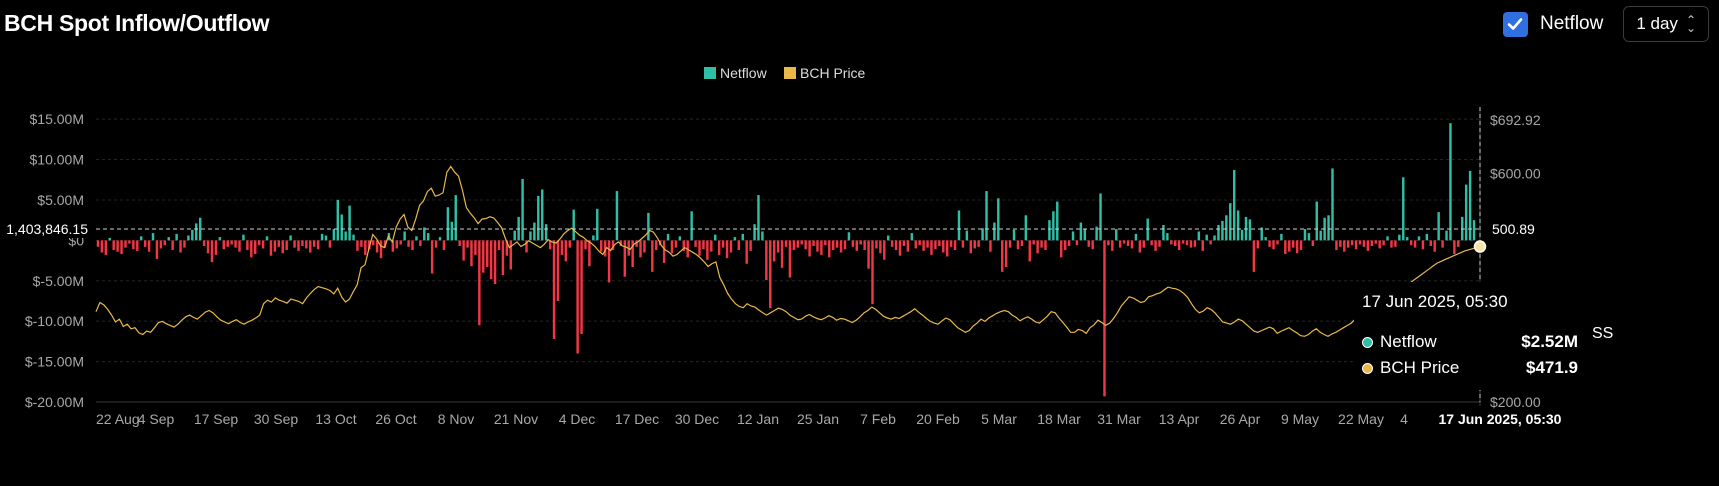 The height and width of the screenshot is (486, 1719). What do you see at coordinates (54, 402) in the screenshot?
I see `y-tick-label-left: $-20.00M` at bounding box center [54, 402].